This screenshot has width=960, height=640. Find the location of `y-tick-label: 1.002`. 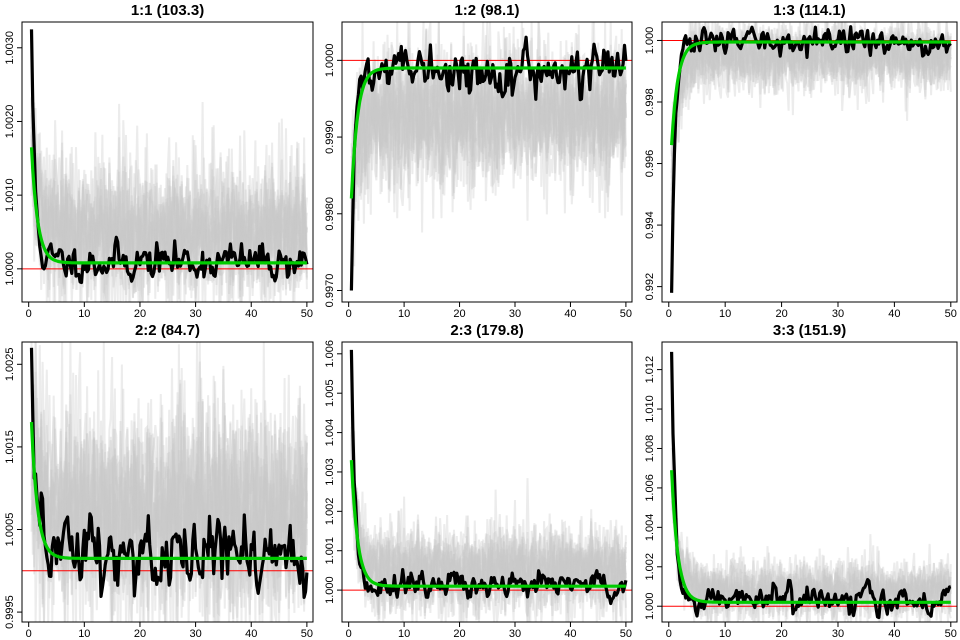

y-tick-label: 1.002 is located at coordinates (650, 567).